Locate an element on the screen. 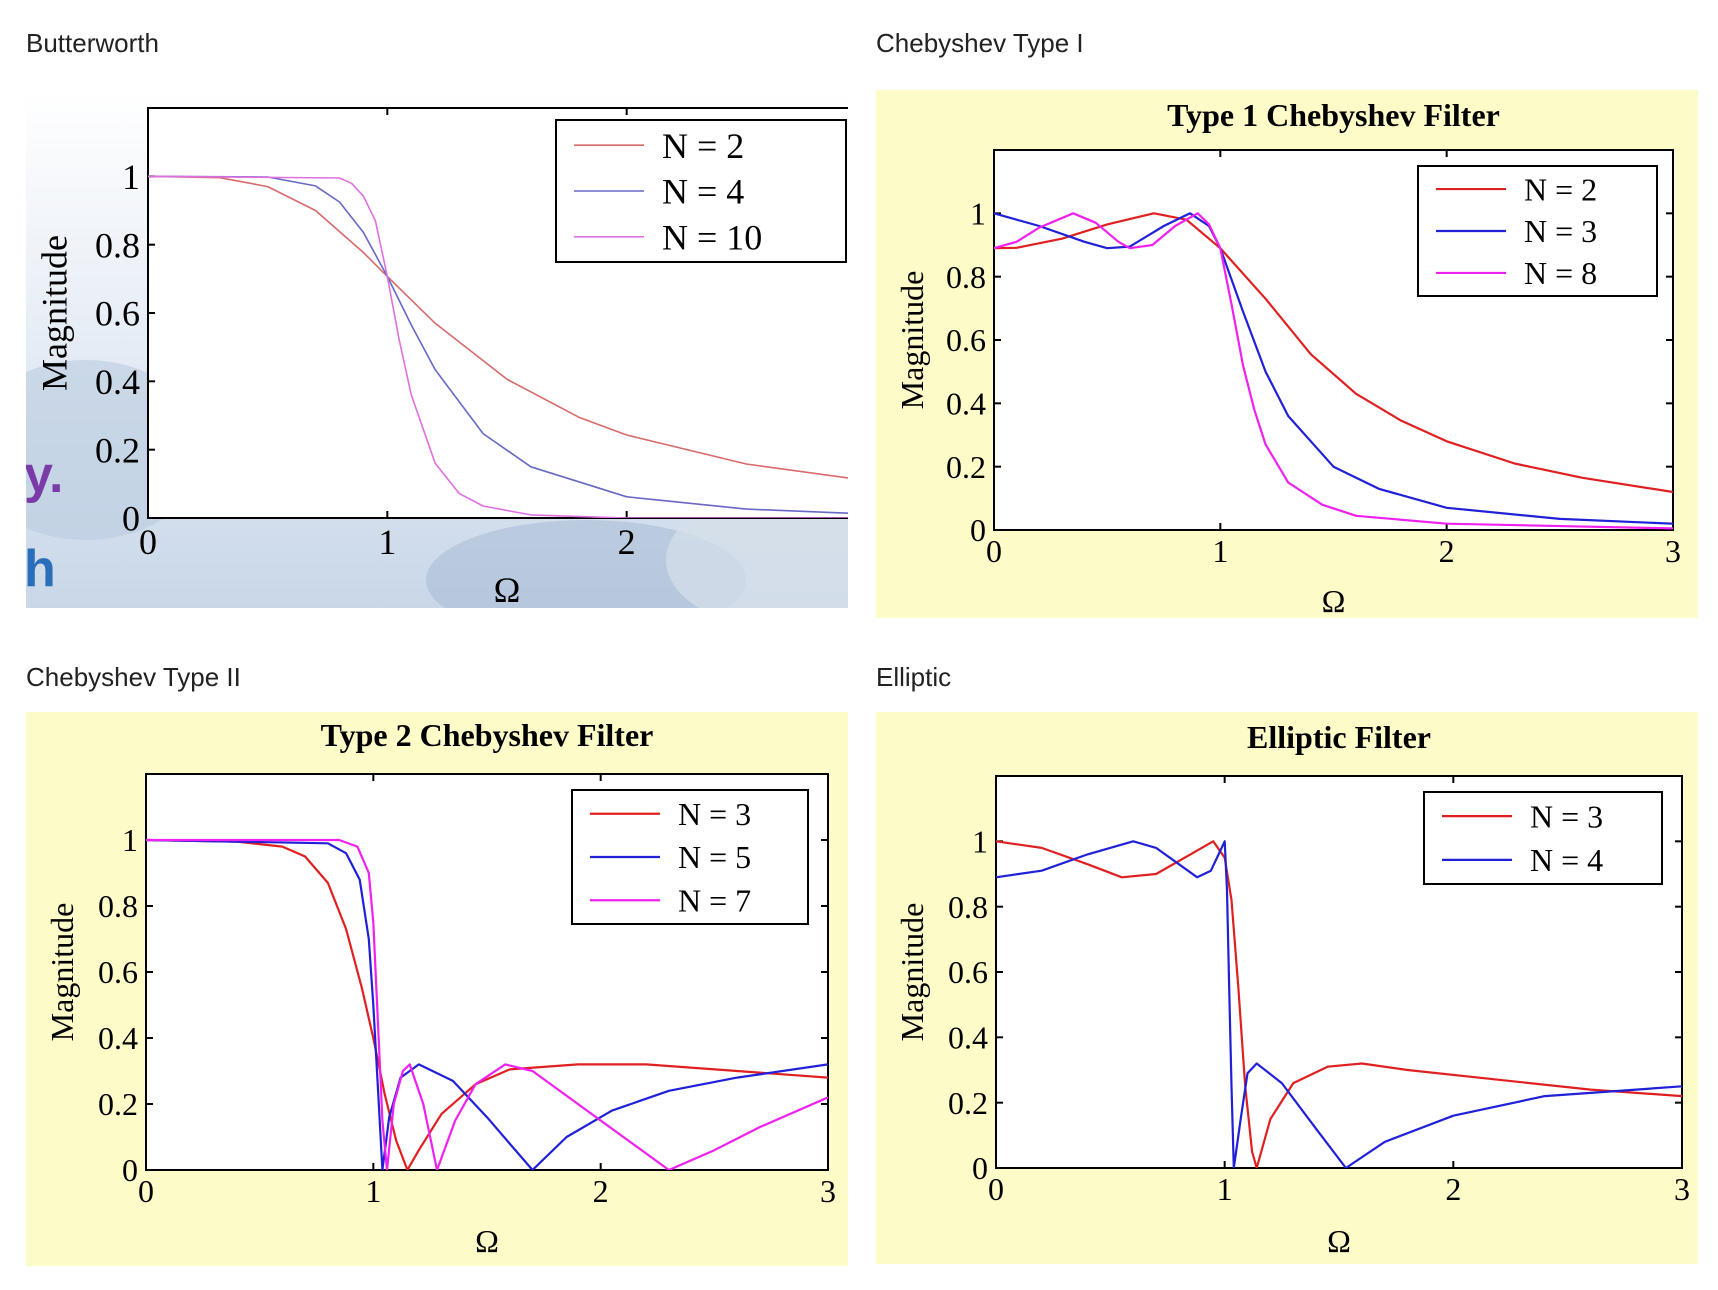 The width and height of the screenshot is (1718, 1290). chart-title: Elliptic Filter is located at coordinates (1339, 737).